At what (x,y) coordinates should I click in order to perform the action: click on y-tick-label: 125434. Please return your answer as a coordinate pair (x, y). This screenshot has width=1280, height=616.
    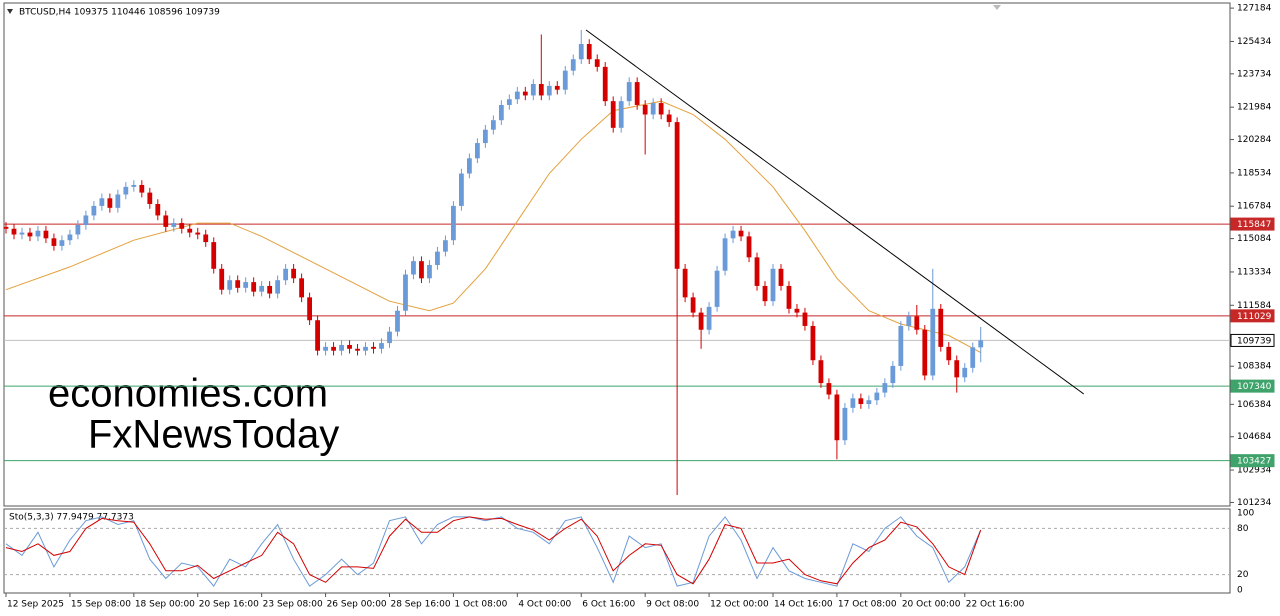
    Looking at the image, I should click on (1254, 42).